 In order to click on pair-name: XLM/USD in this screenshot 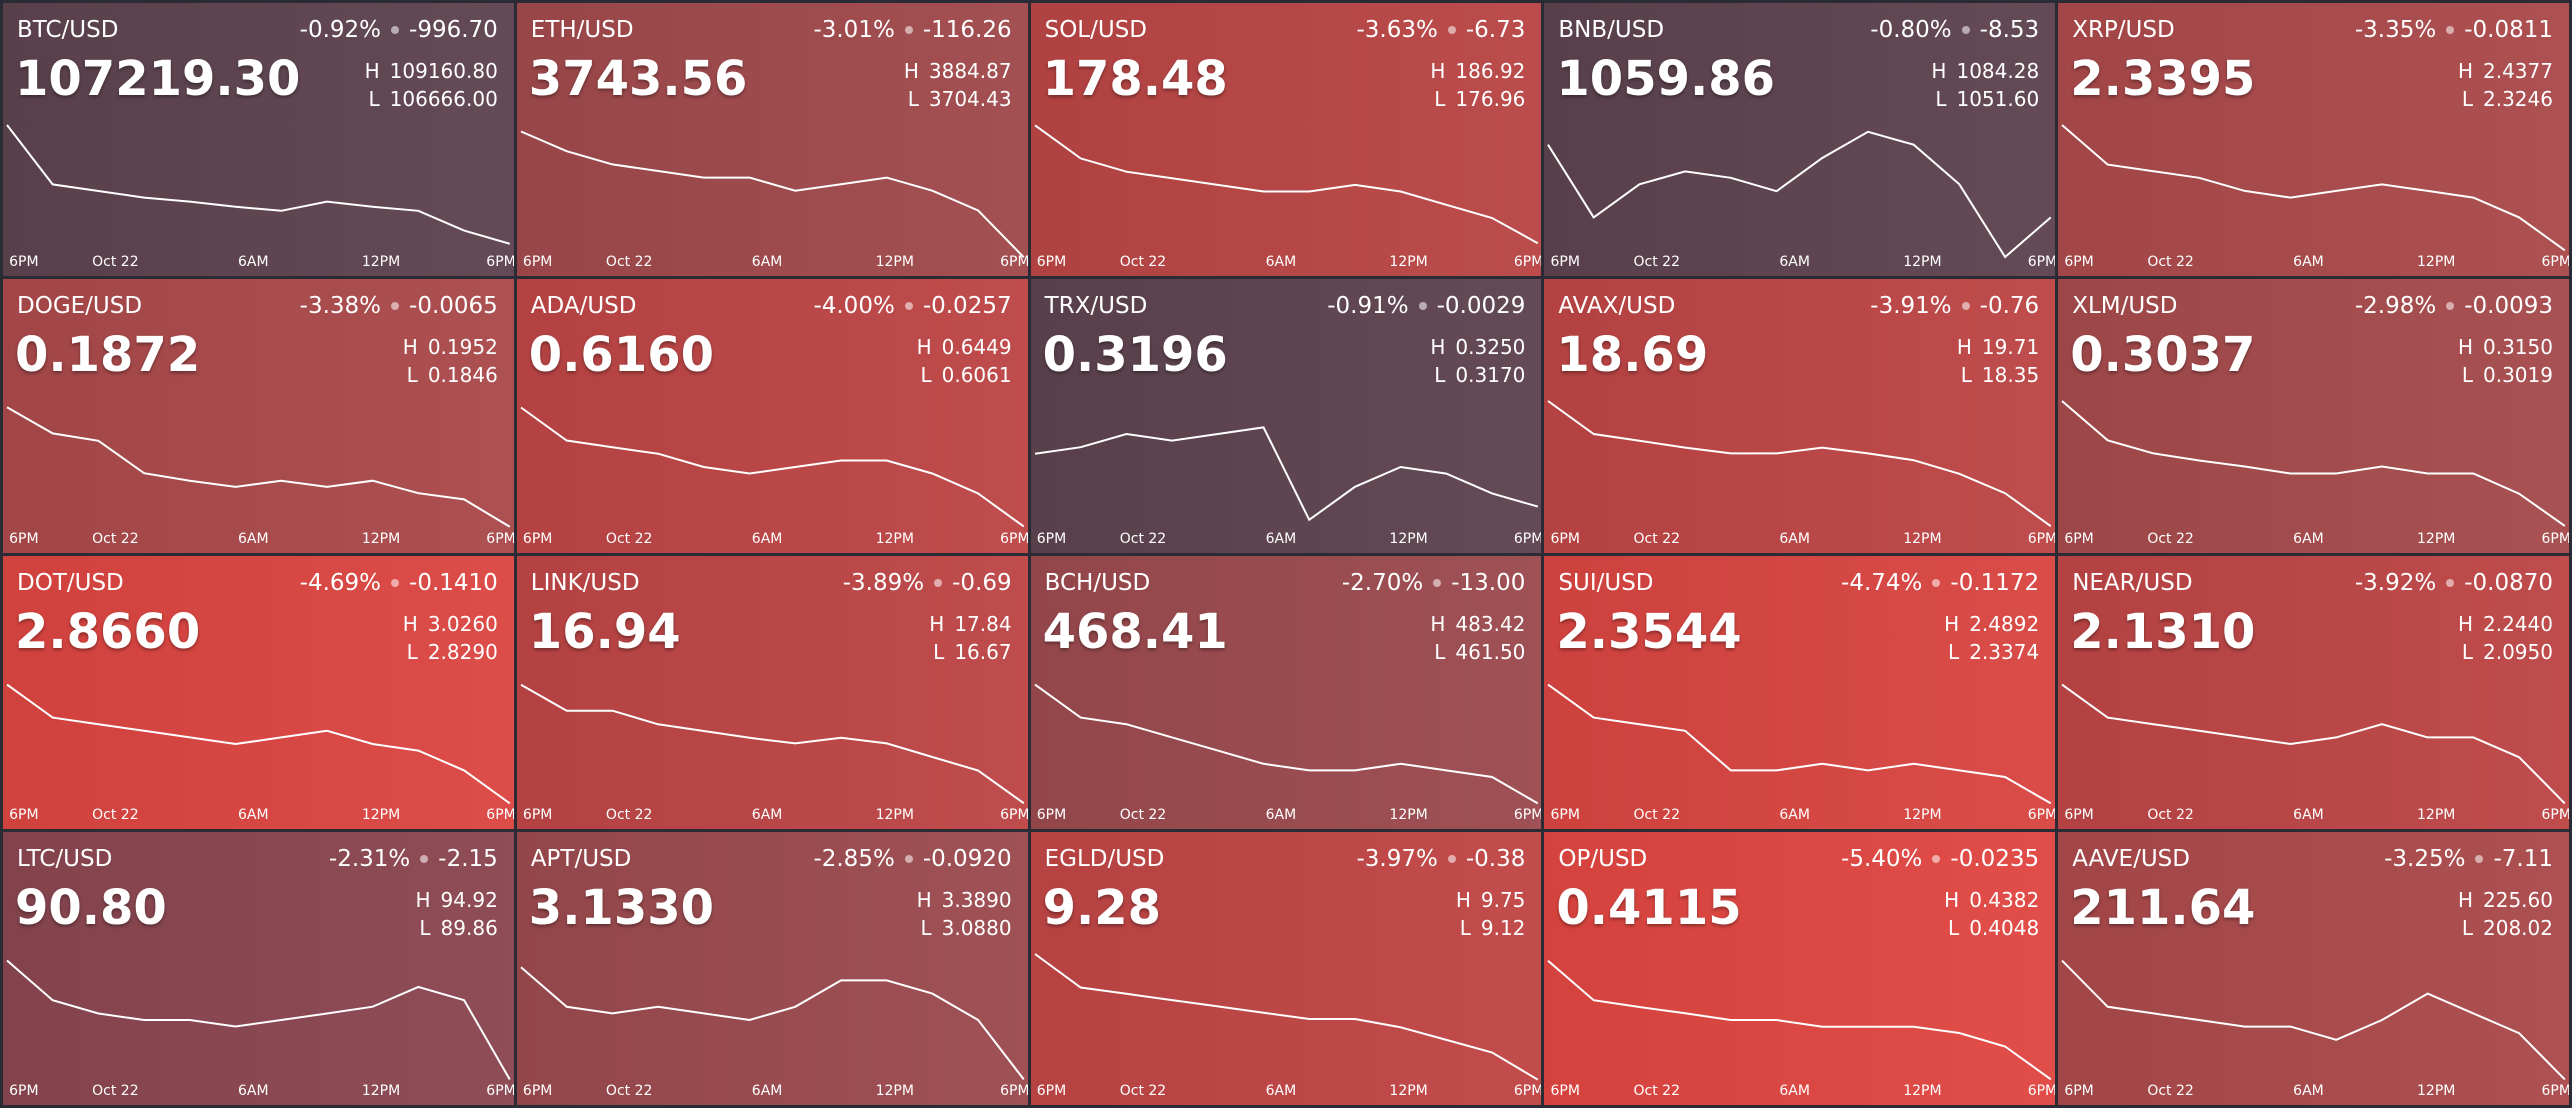, I will do `click(2125, 306)`.